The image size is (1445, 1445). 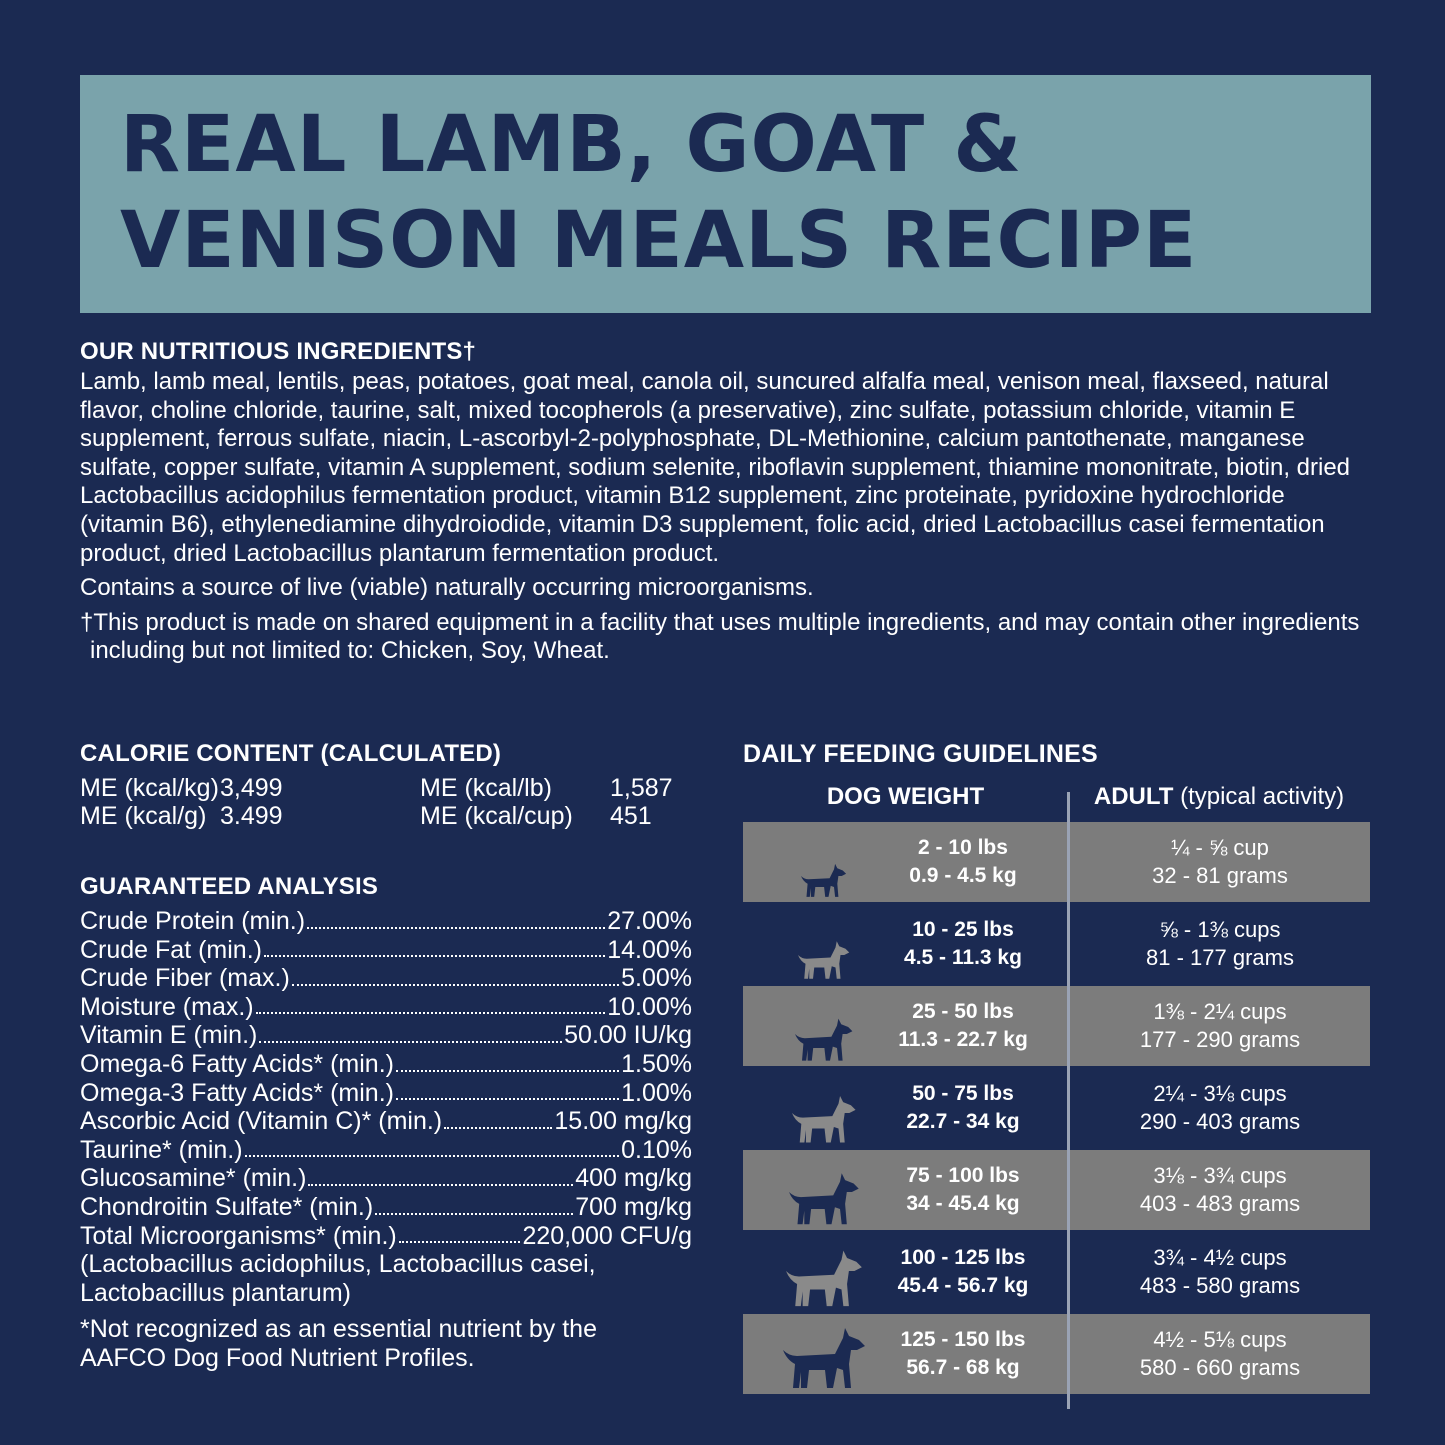 What do you see at coordinates (641, 788) in the screenshot?
I see `calorie-value: 1,587` at bounding box center [641, 788].